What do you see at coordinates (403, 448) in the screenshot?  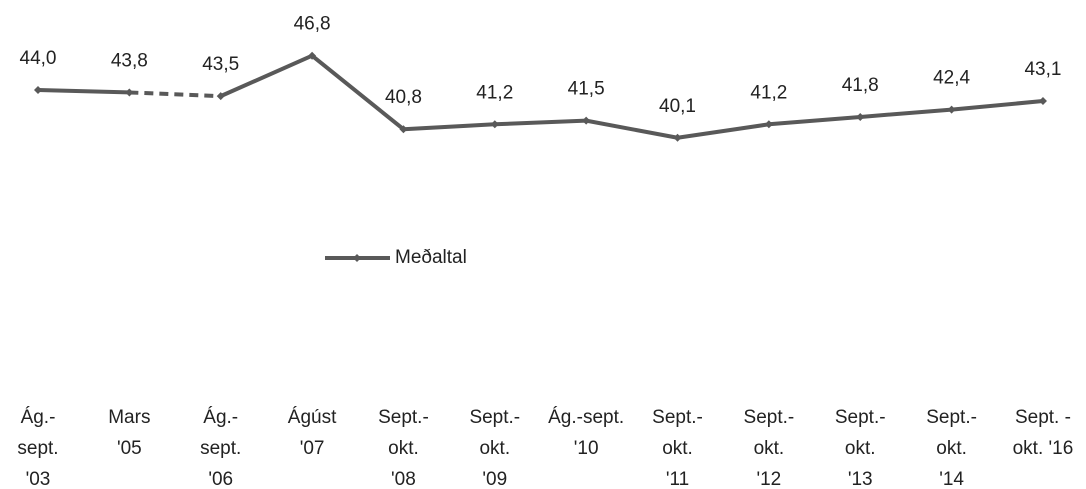 I see `x-tick-label: Sept.-okt. '08` at bounding box center [403, 448].